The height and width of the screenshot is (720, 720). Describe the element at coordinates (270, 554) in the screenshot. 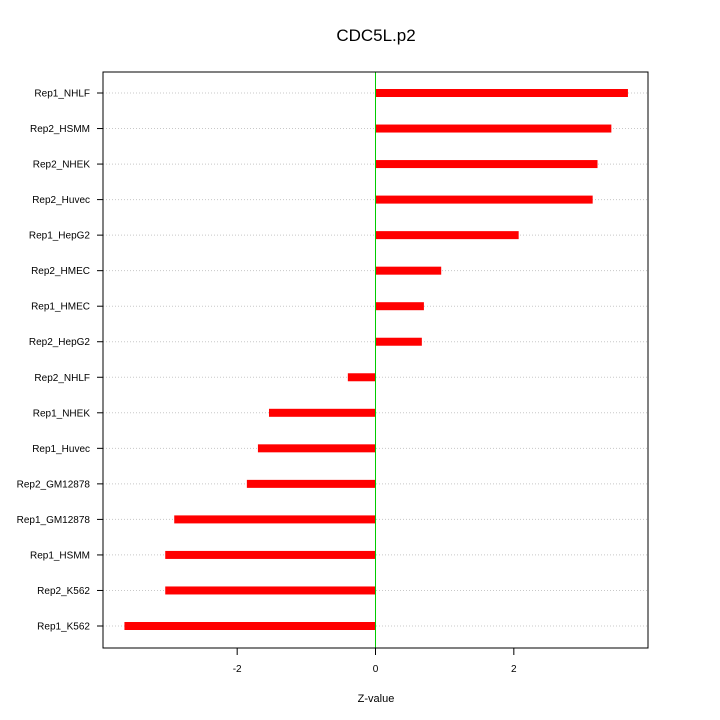

I see `bar-Rep1_HSMM` at that location.